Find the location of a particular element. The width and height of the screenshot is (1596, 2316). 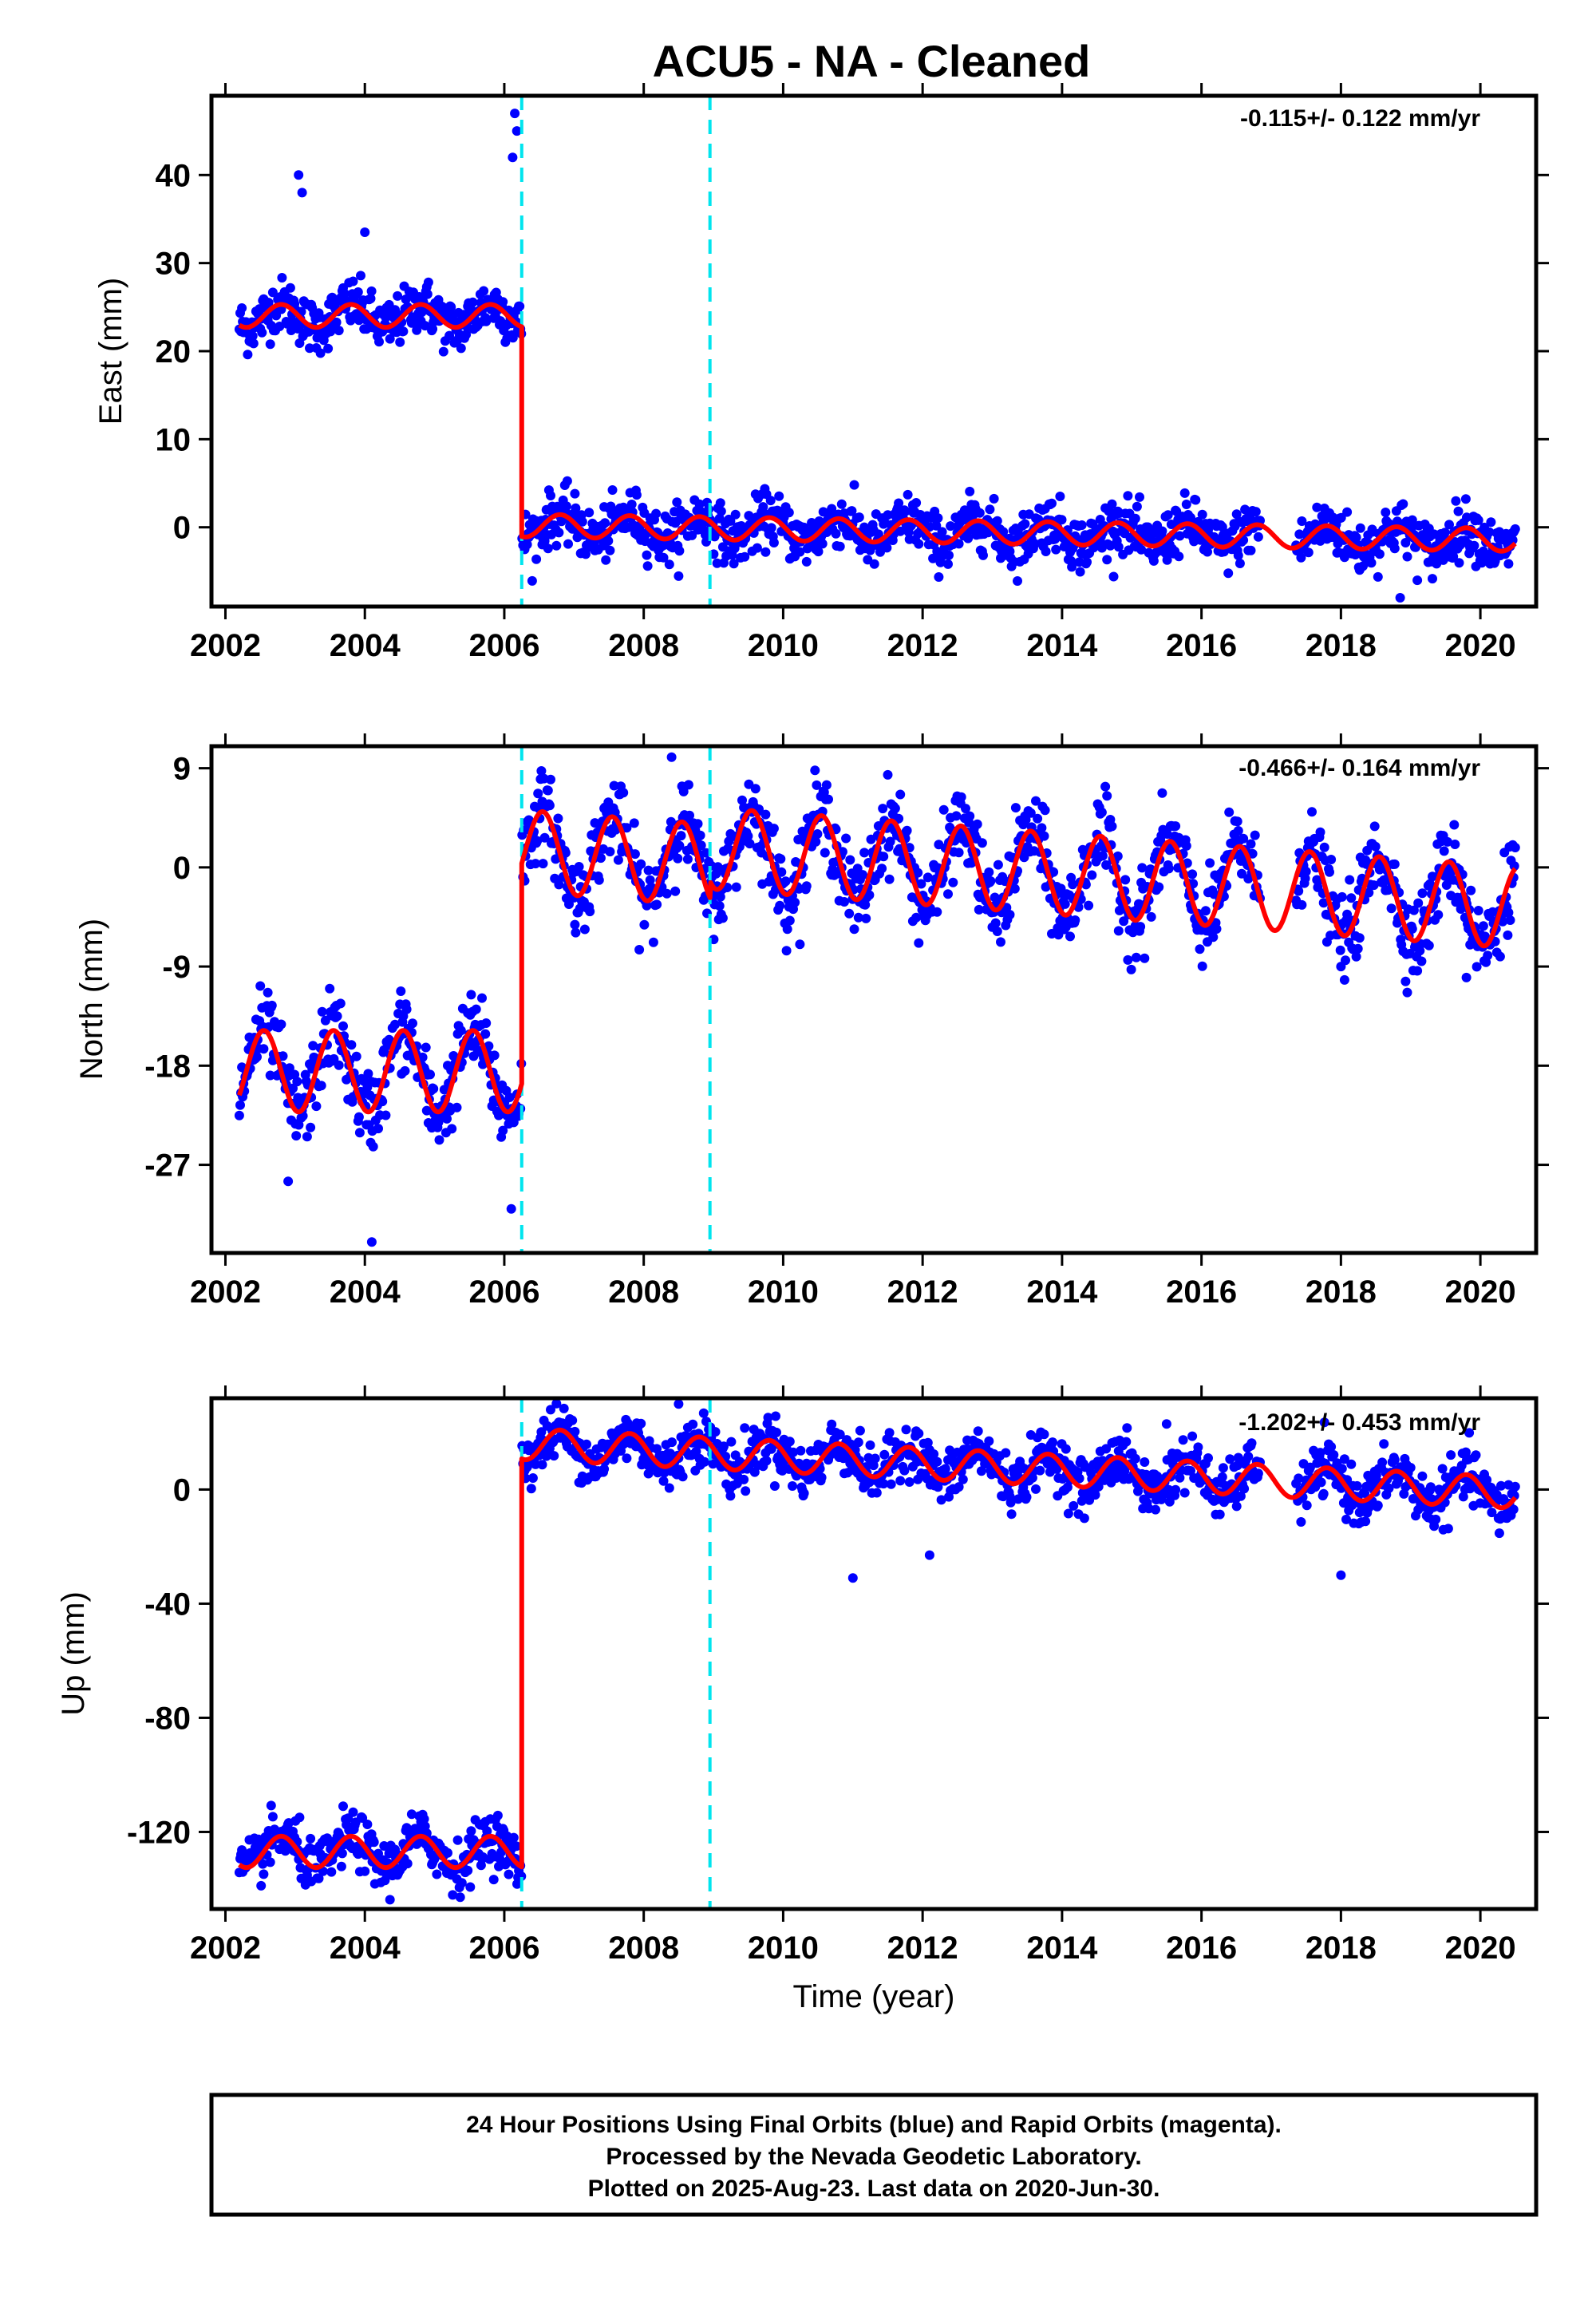

panel-east-model-curve is located at coordinates (877, 428).